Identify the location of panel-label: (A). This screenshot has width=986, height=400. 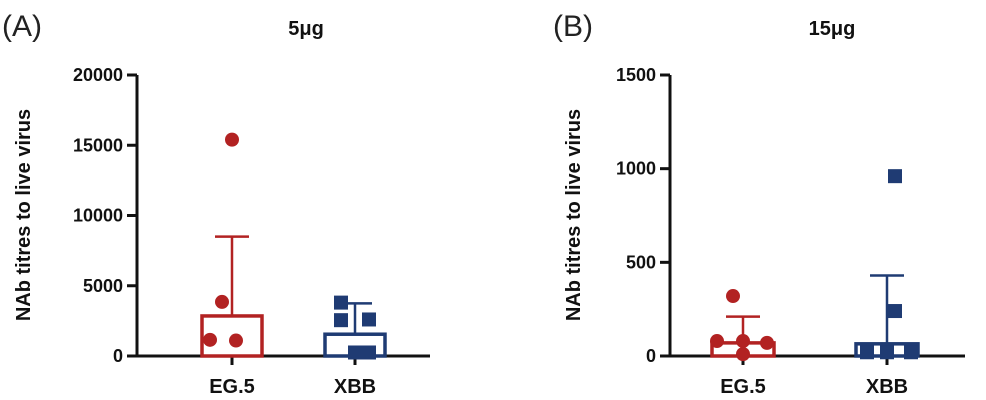
(22, 26).